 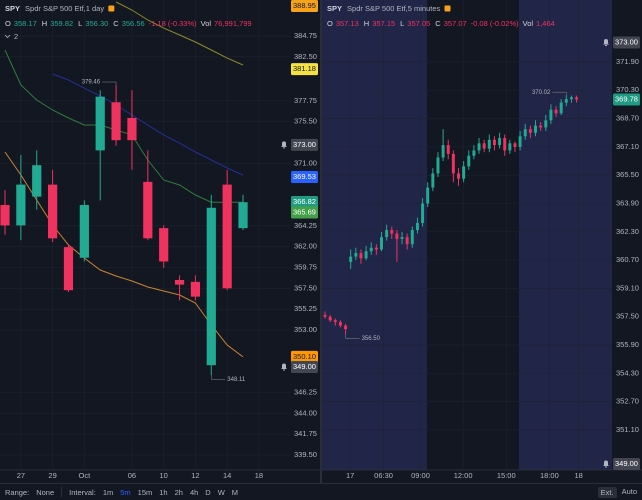 What do you see at coordinates (629, 491) in the screenshot?
I see `auto-button: Auto` at bounding box center [629, 491].